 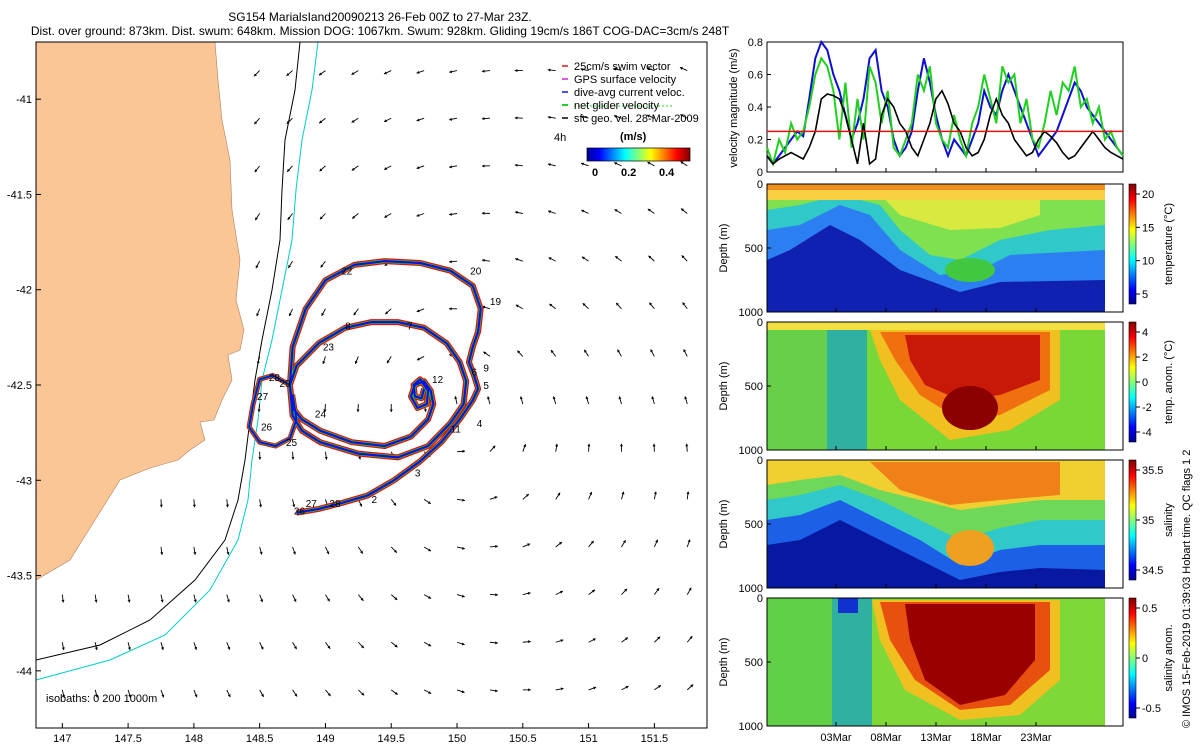 I want to click on temperature-panel, so click(x=945, y=248).